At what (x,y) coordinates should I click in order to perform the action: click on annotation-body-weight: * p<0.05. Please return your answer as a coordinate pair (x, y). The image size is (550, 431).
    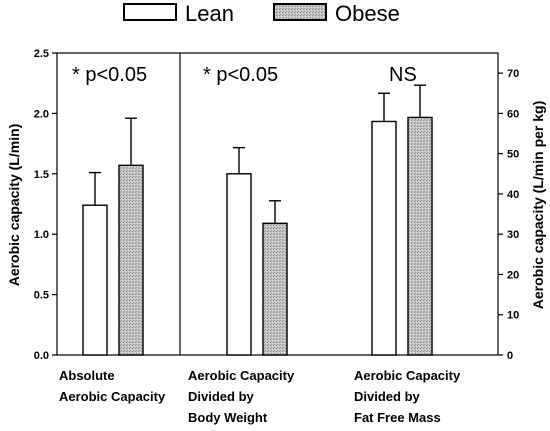
    Looking at the image, I should click on (240, 75).